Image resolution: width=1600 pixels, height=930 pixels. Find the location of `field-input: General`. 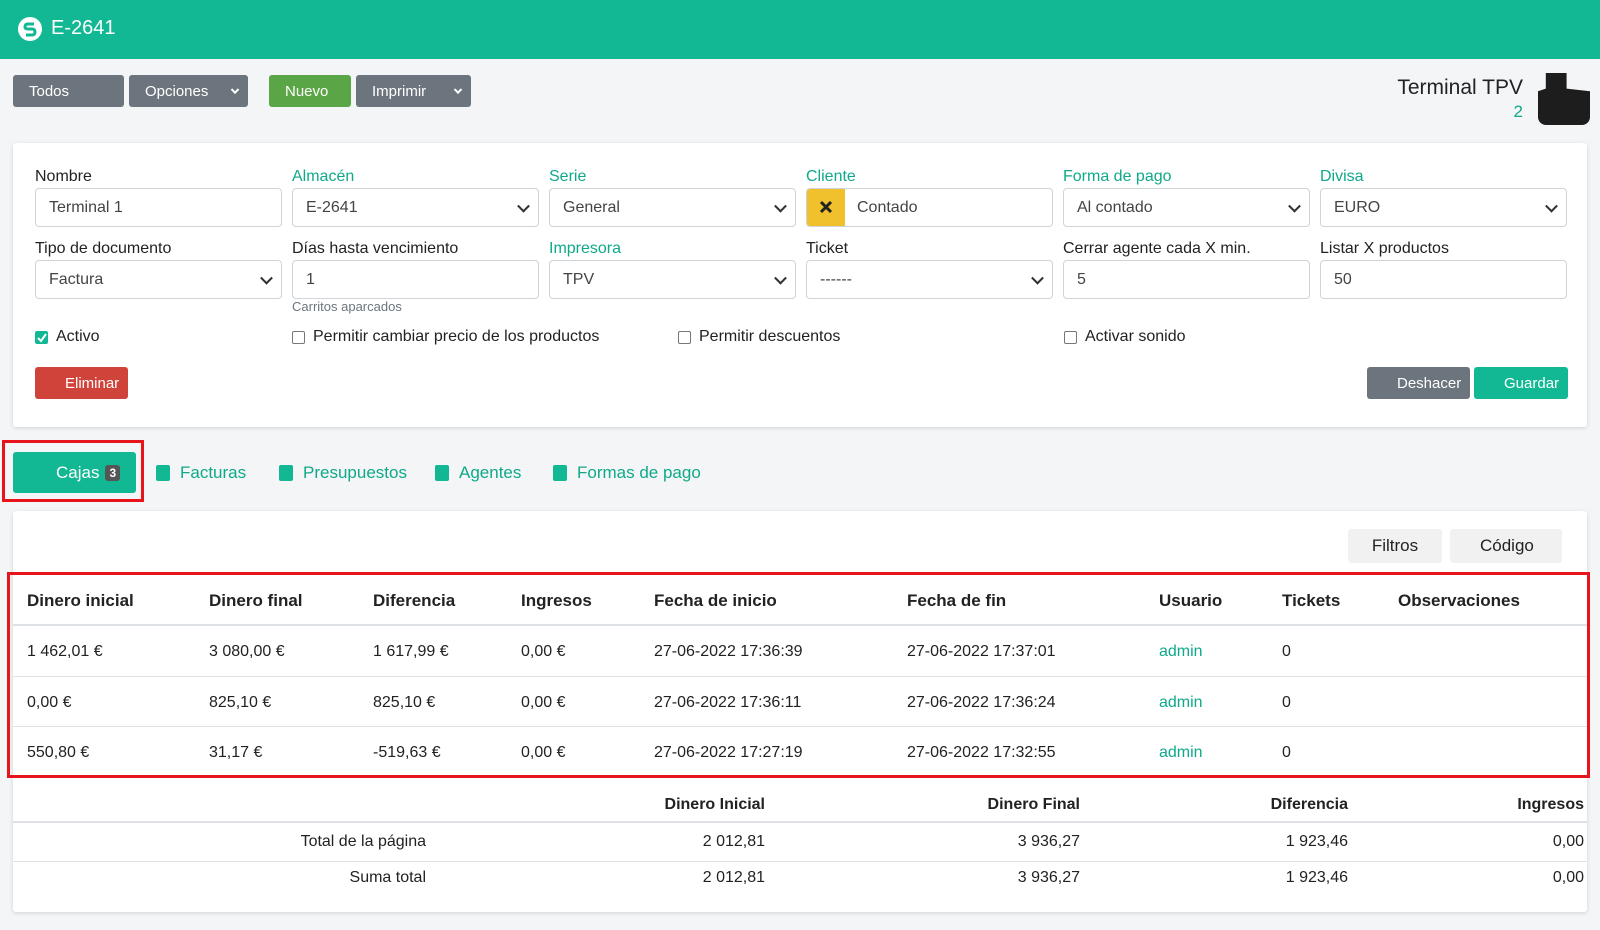

field-input: General is located at coordinates (672, 207).